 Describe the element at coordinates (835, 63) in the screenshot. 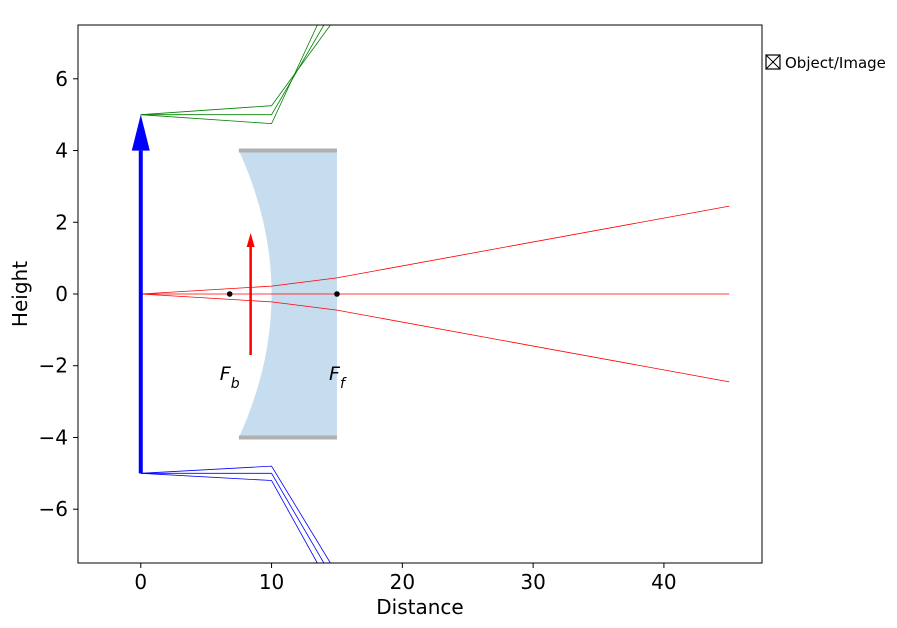

I see `legend-entry: Object/Image` at that location.